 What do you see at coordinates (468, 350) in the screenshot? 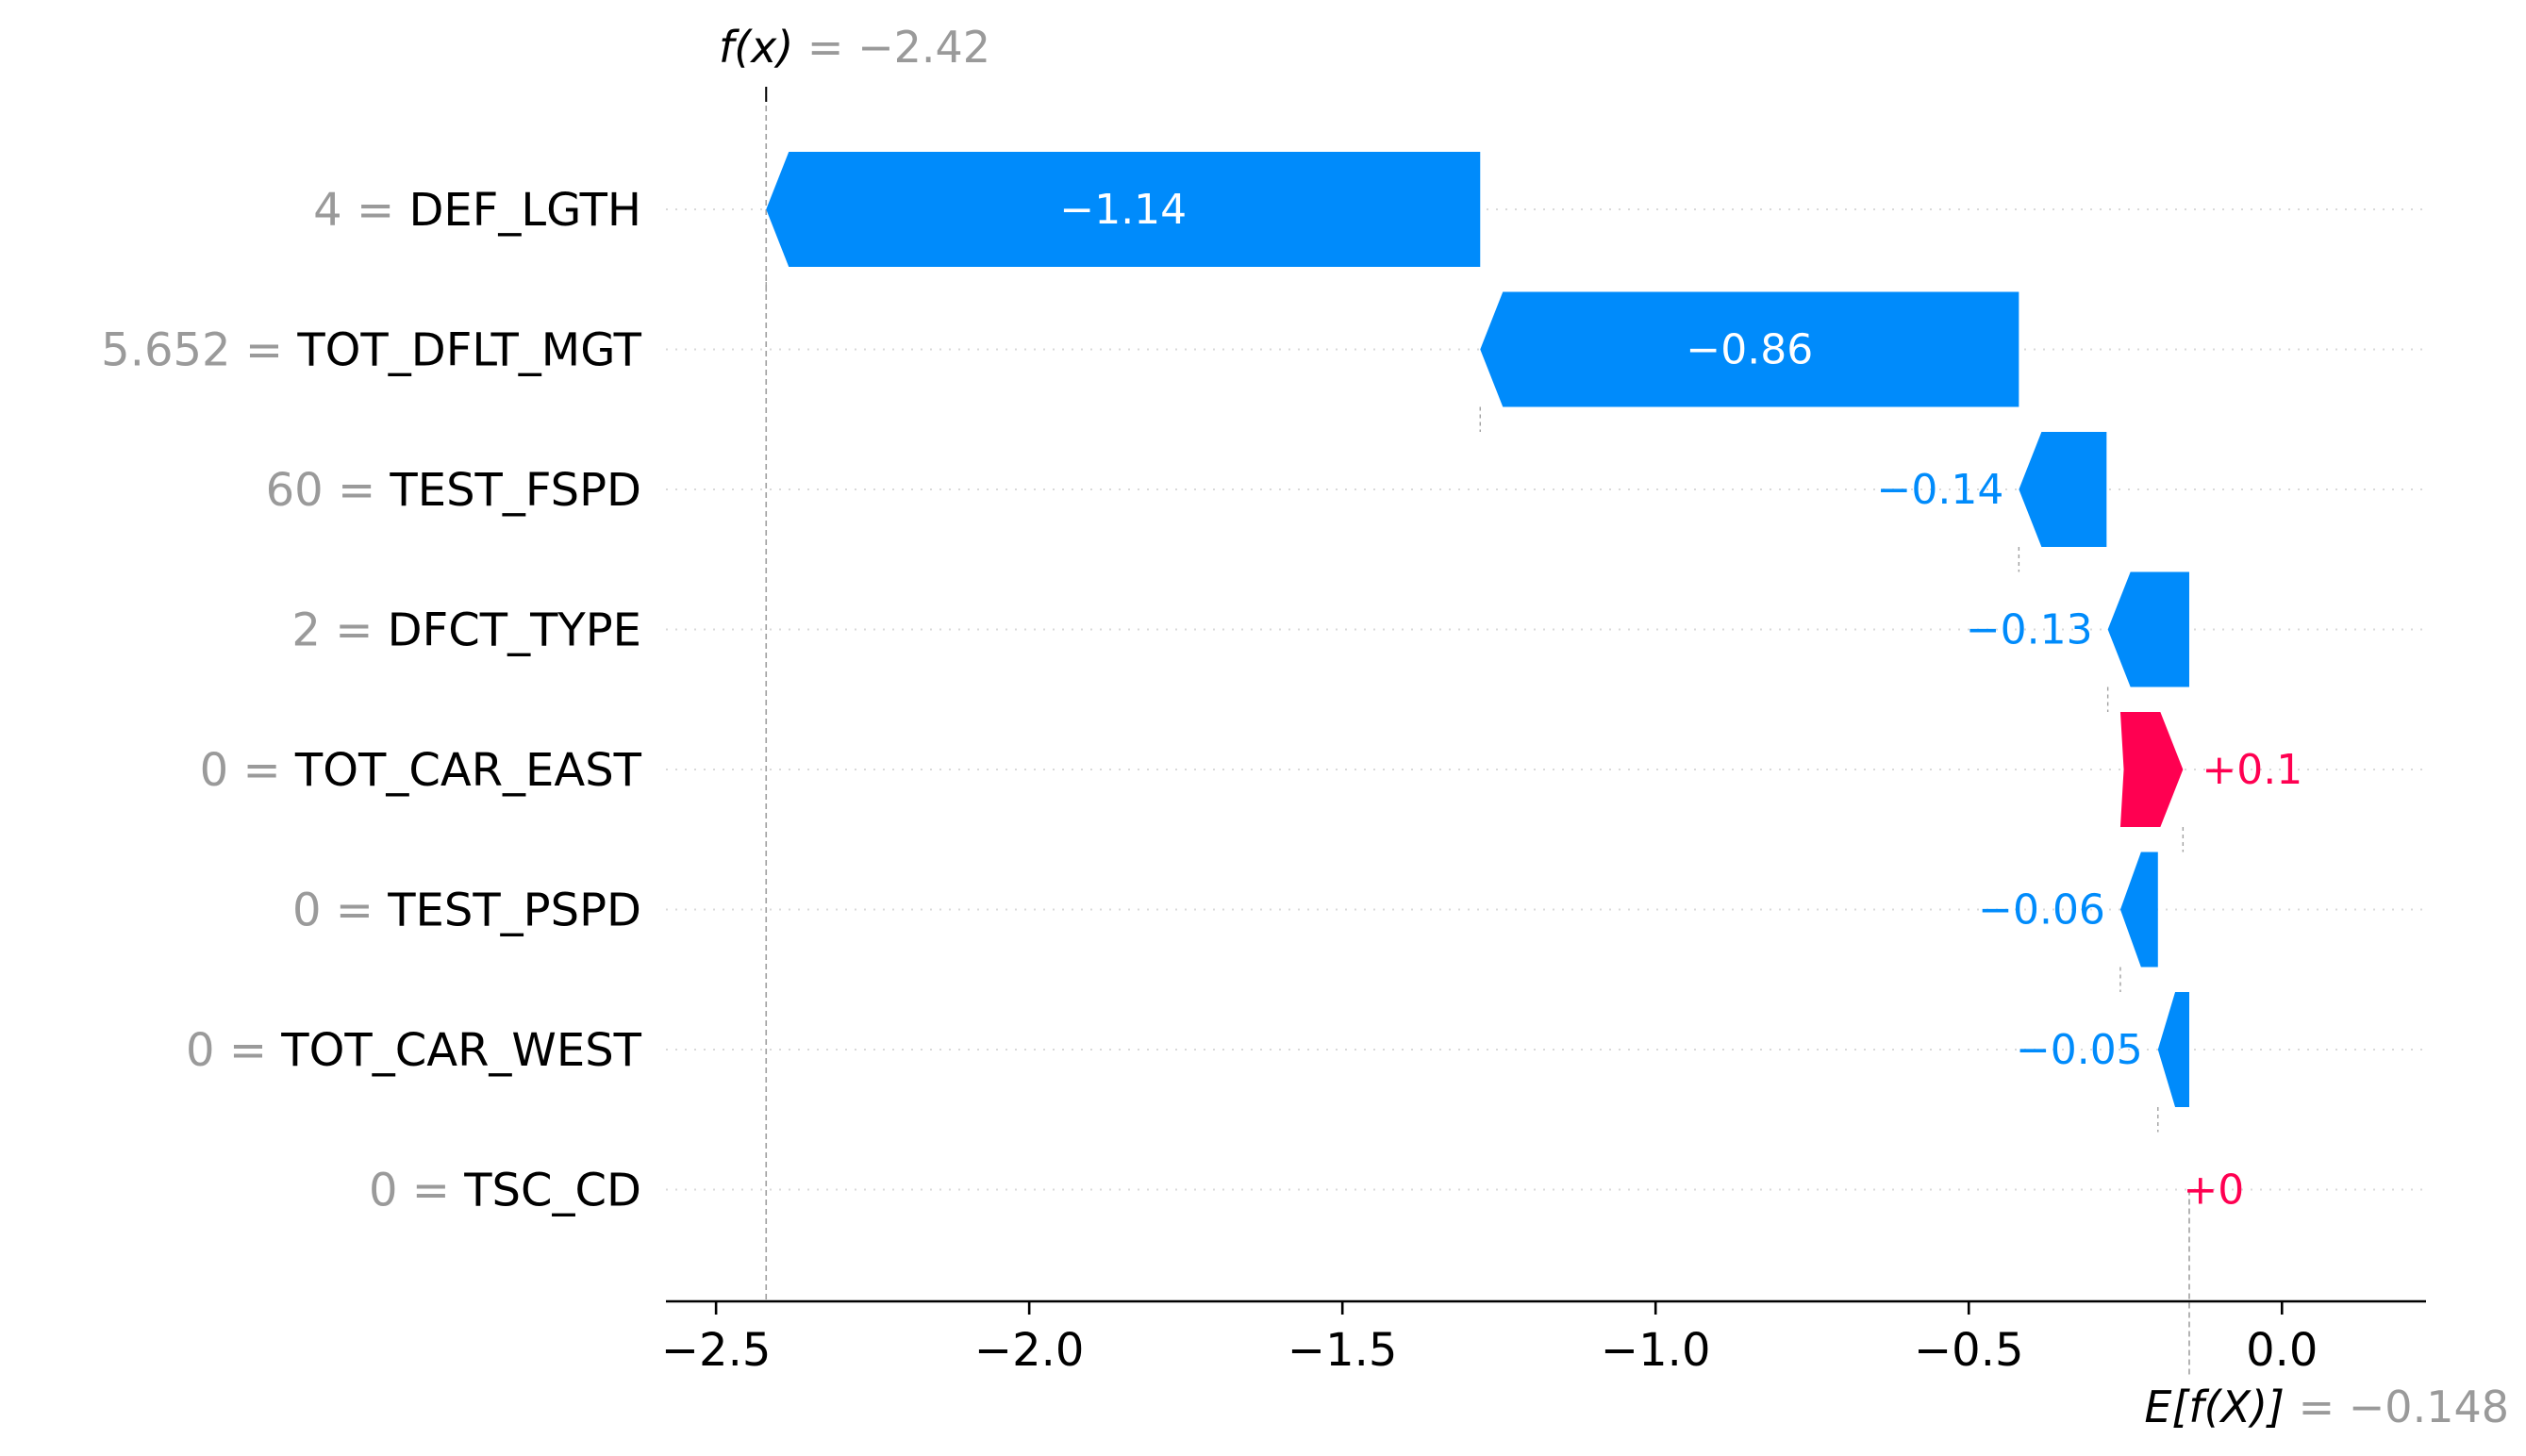
I see `feature-name: TOT_DFLT_MGT` at bounding box center [468, 350].